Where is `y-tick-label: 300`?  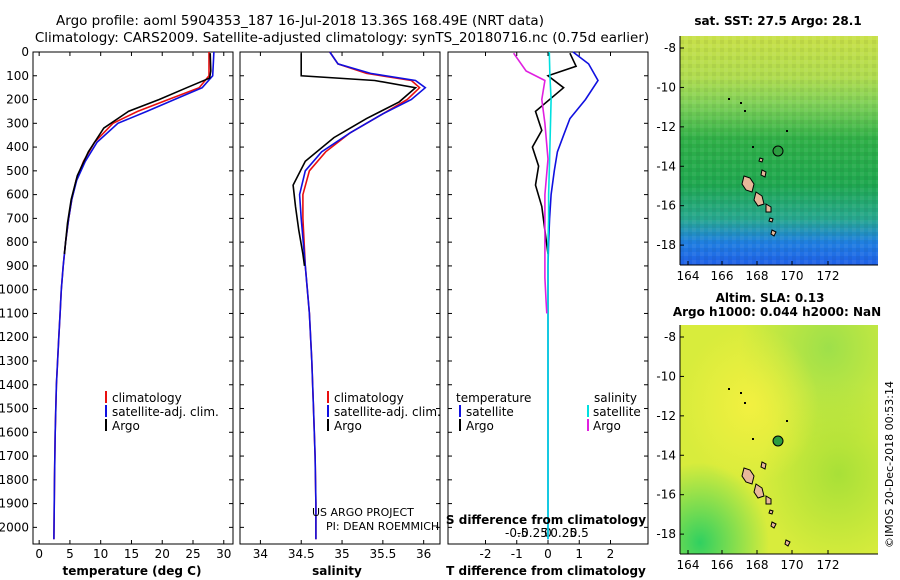 y-tick-label: 300 is located at coordinates (17, 123).